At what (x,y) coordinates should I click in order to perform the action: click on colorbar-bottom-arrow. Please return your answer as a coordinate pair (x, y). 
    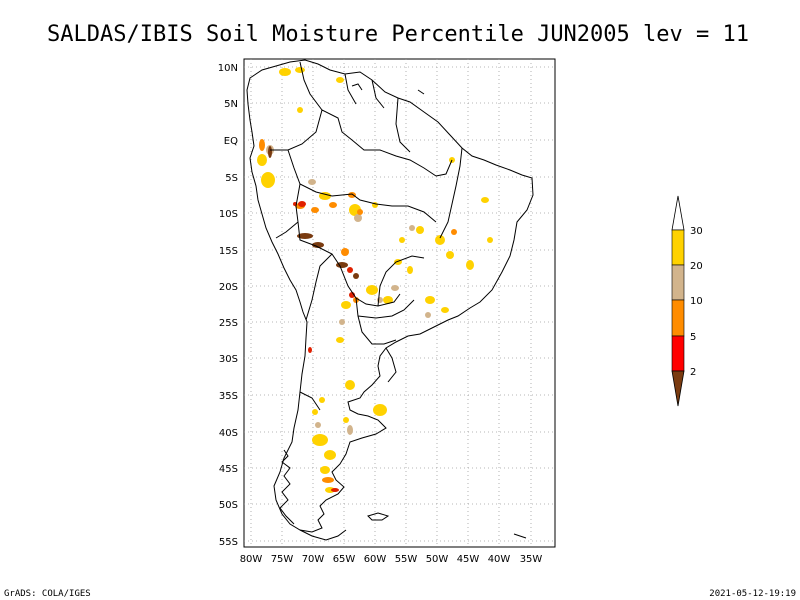
    Looking at the image, I should click on (678, 388).